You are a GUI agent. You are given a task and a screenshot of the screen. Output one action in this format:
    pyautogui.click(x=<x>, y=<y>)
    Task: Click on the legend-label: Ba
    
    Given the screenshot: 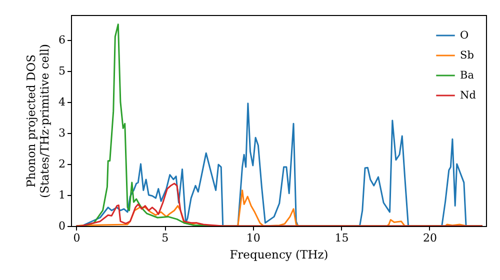 What is the action you would take?
    pyautogui.click(x=467, y=76)
    